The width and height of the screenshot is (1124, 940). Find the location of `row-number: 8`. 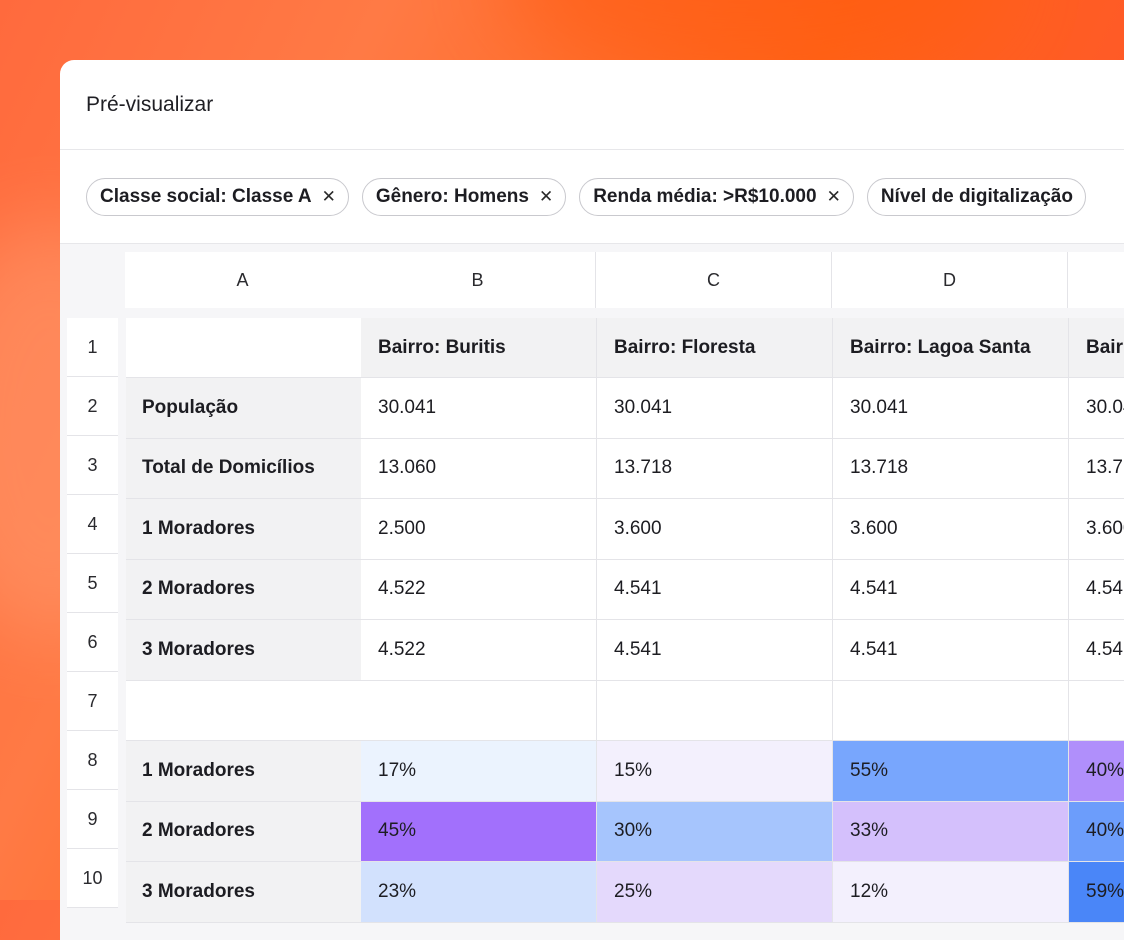

row-number: 8 is located at coordinates (92, 760).